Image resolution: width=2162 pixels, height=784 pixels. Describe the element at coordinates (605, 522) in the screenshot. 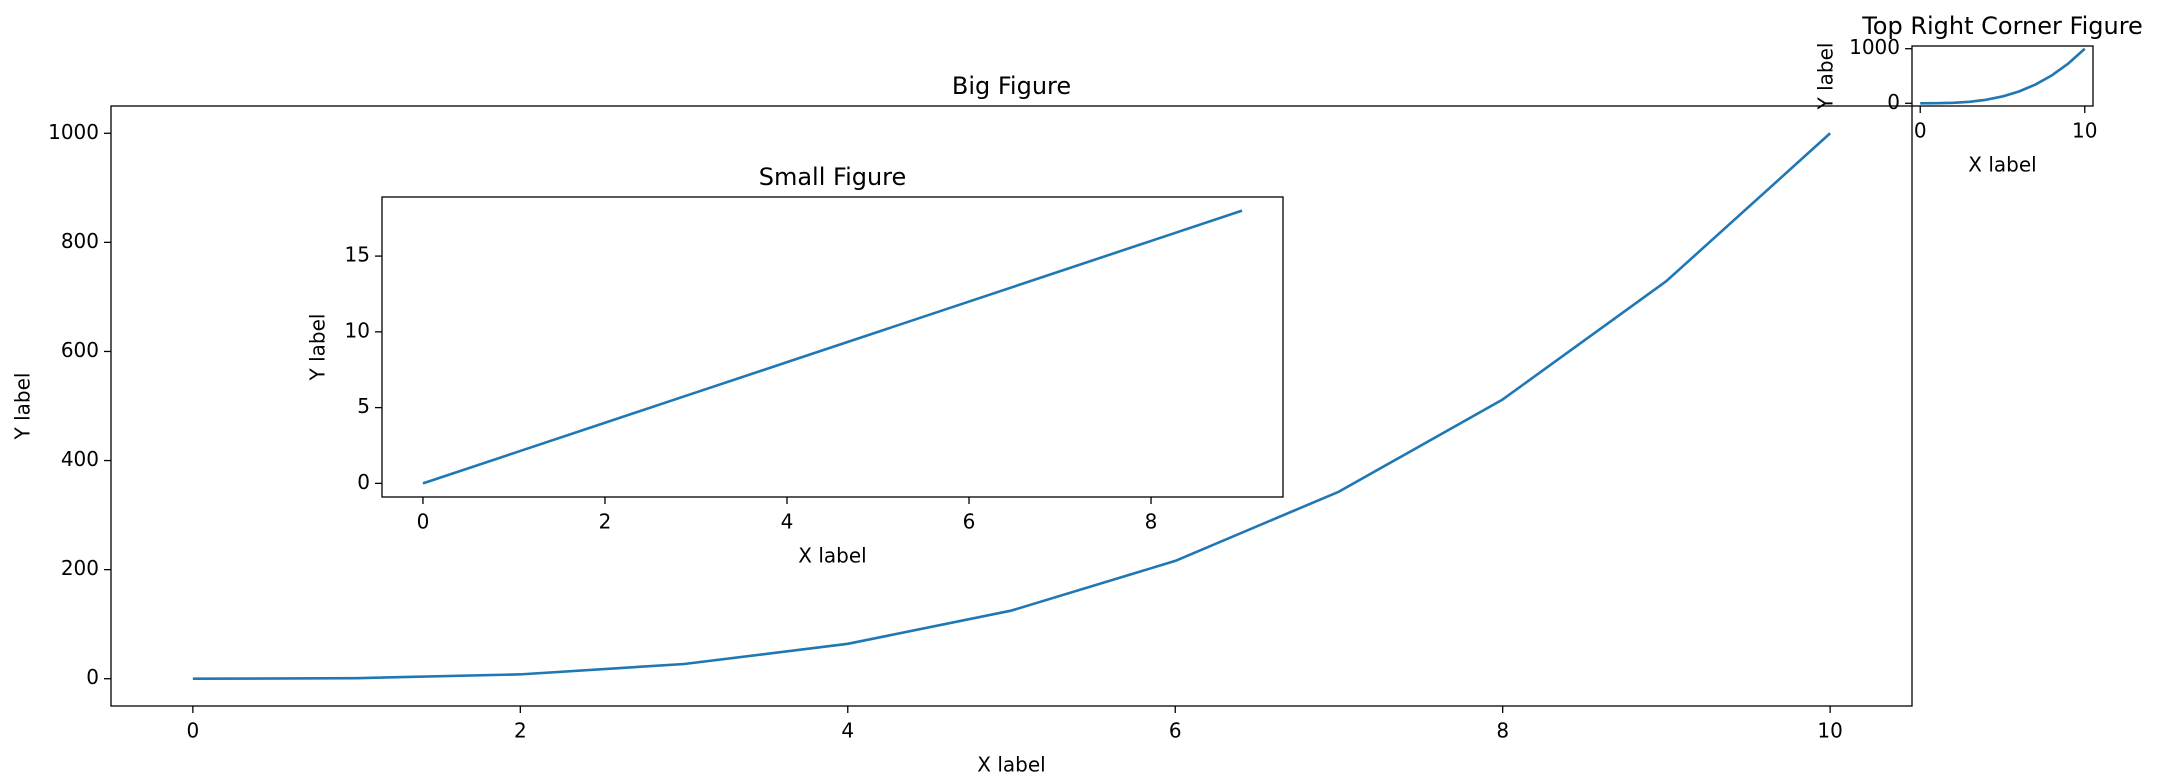

I see `small-x-tick-label: 2` at that location.